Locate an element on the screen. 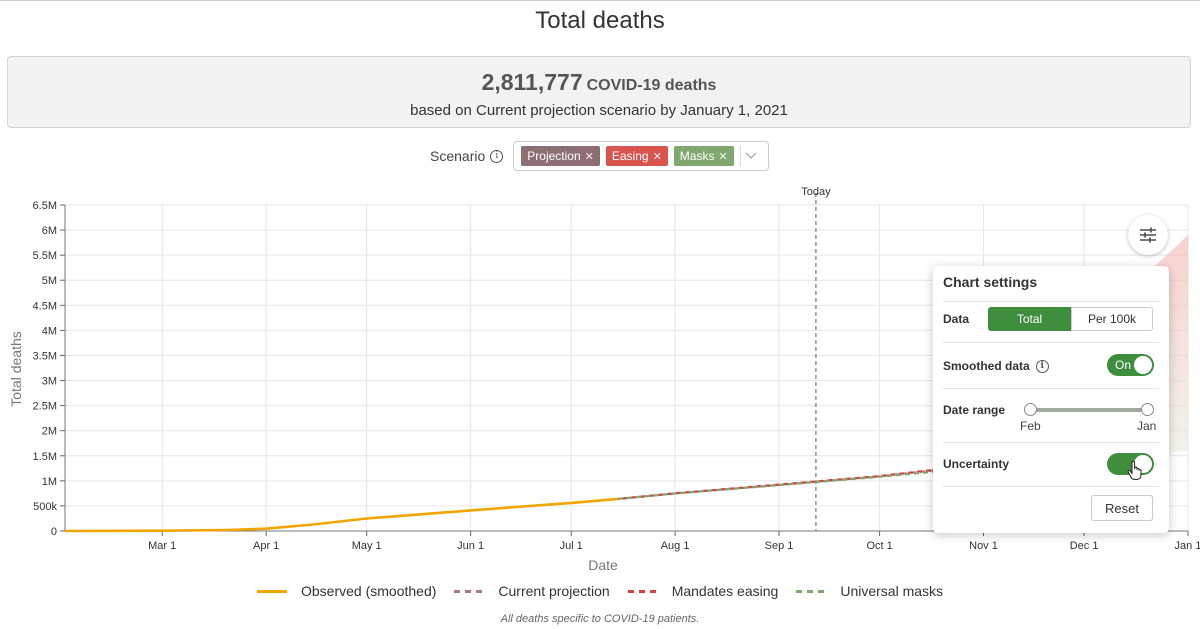  smoothed-label: Smoothed data is located at coordinates (986, 366).